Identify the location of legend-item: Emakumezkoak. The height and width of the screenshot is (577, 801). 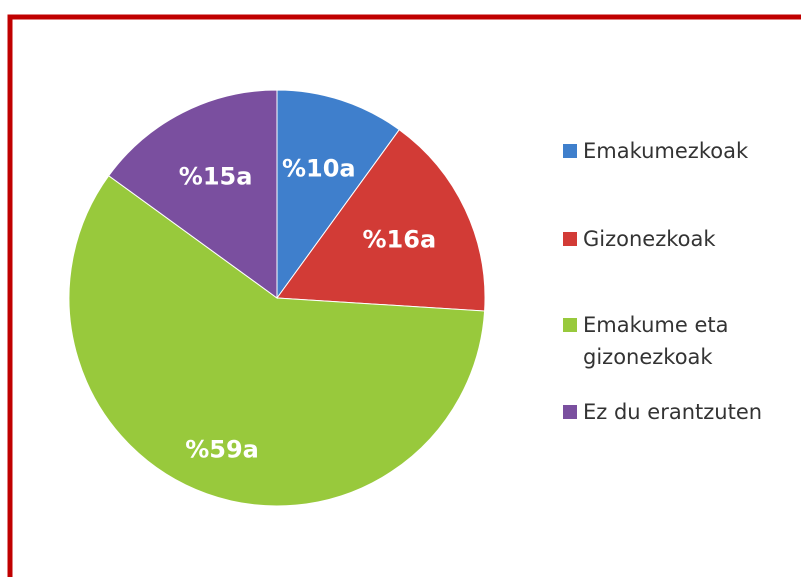
(675, 151).